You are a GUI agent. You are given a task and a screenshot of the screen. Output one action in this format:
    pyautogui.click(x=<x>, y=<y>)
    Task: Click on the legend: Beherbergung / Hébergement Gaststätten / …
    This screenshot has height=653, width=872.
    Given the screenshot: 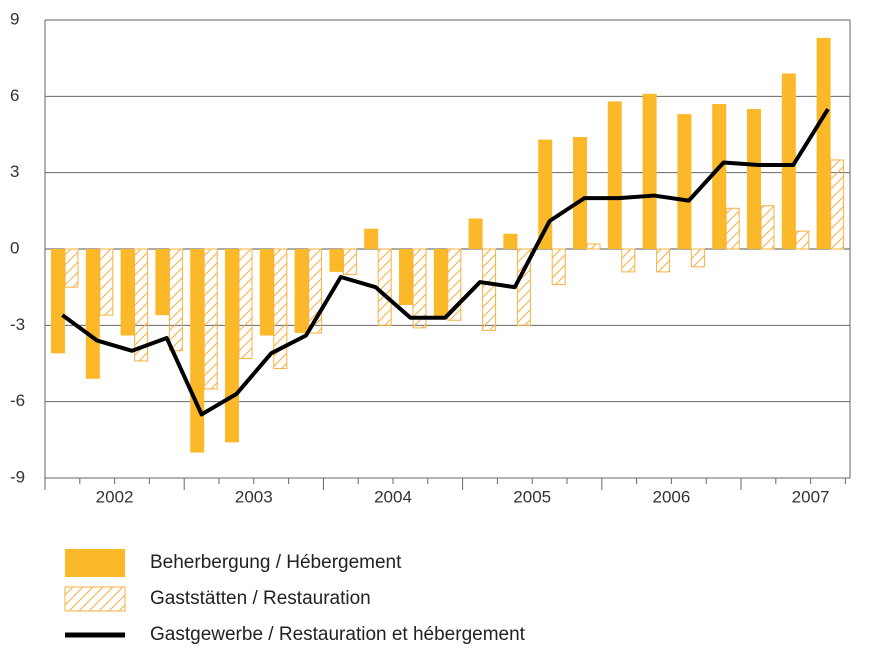 What is the action you would take?
    pyautogui.click(x=295, y=597)
    